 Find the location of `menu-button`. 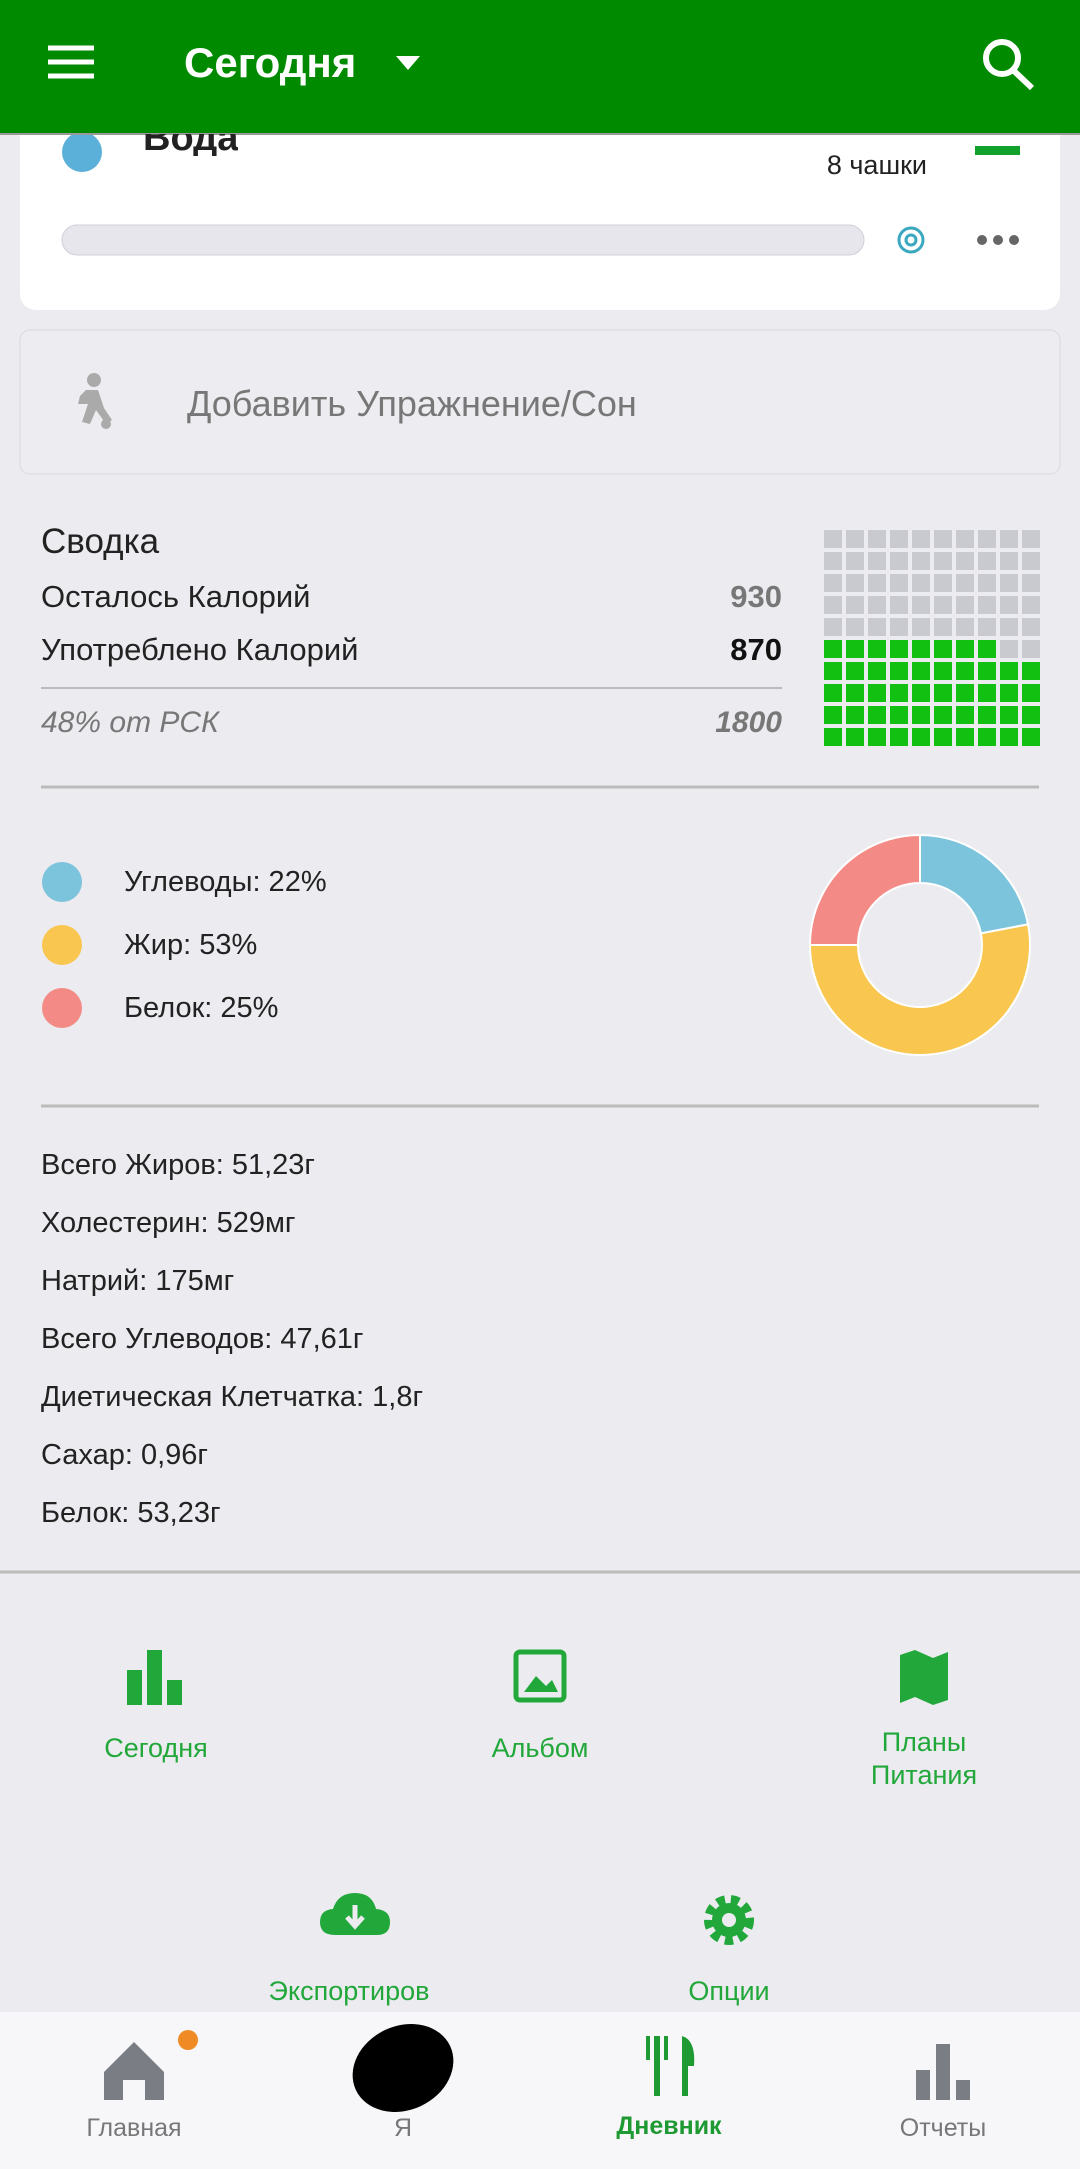

menu-button is located at coordinates (71, 62).